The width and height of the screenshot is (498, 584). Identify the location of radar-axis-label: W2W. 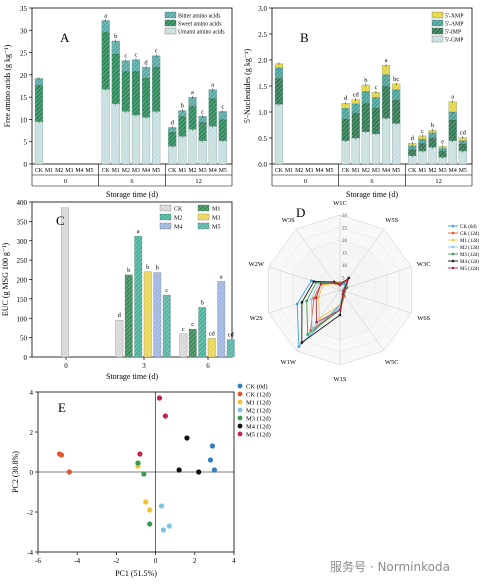
(257, 264).